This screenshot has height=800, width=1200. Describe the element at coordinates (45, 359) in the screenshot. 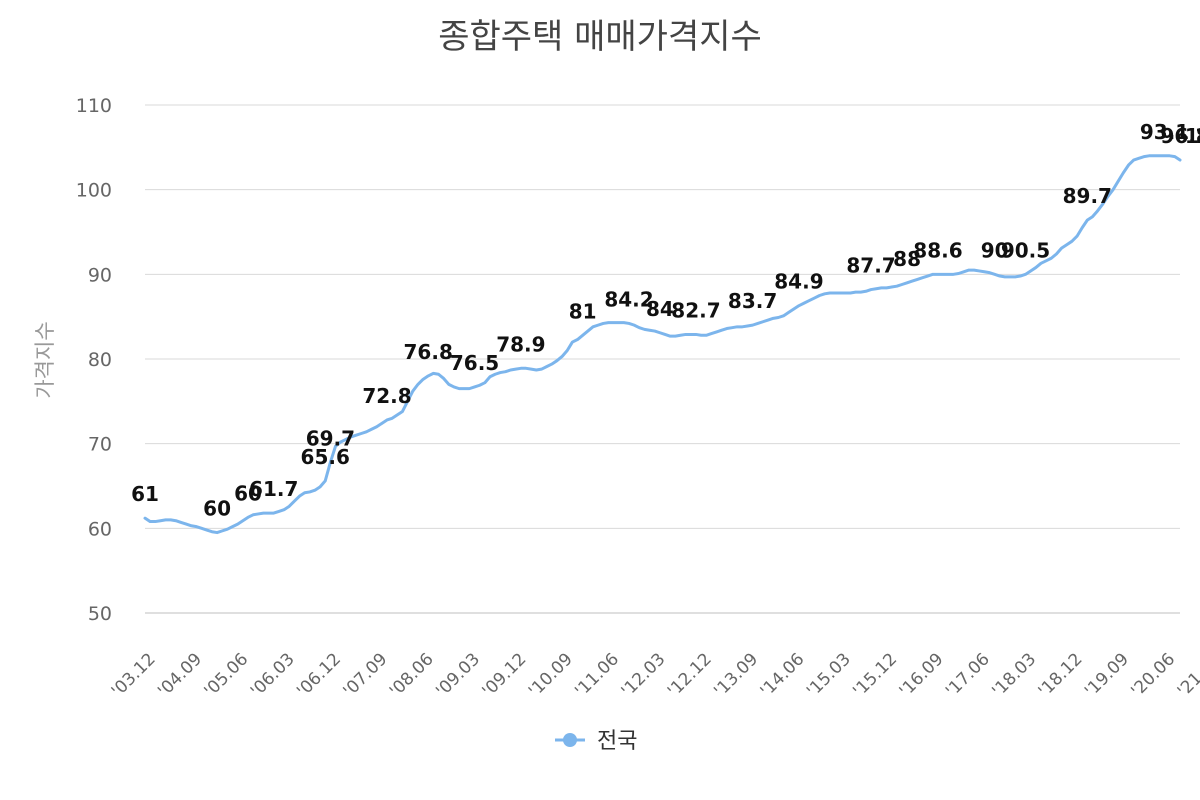

I see `y-axis-label: 가격지수` at that location.